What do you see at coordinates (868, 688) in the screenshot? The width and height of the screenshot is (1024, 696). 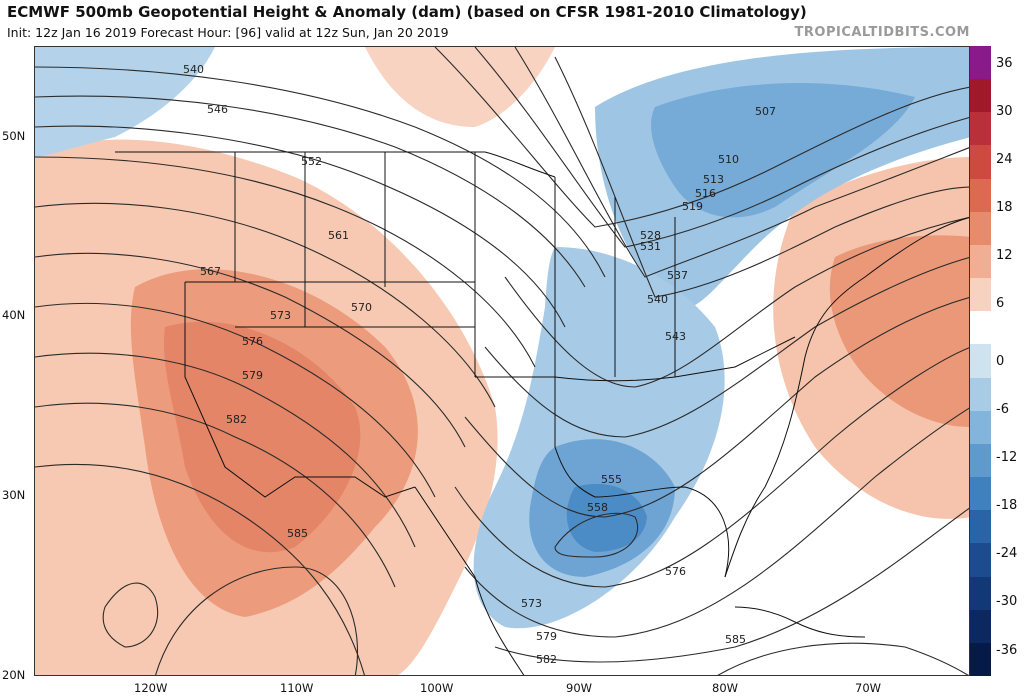 I see `lon-label: 70W` at bounding box center [868, 688].